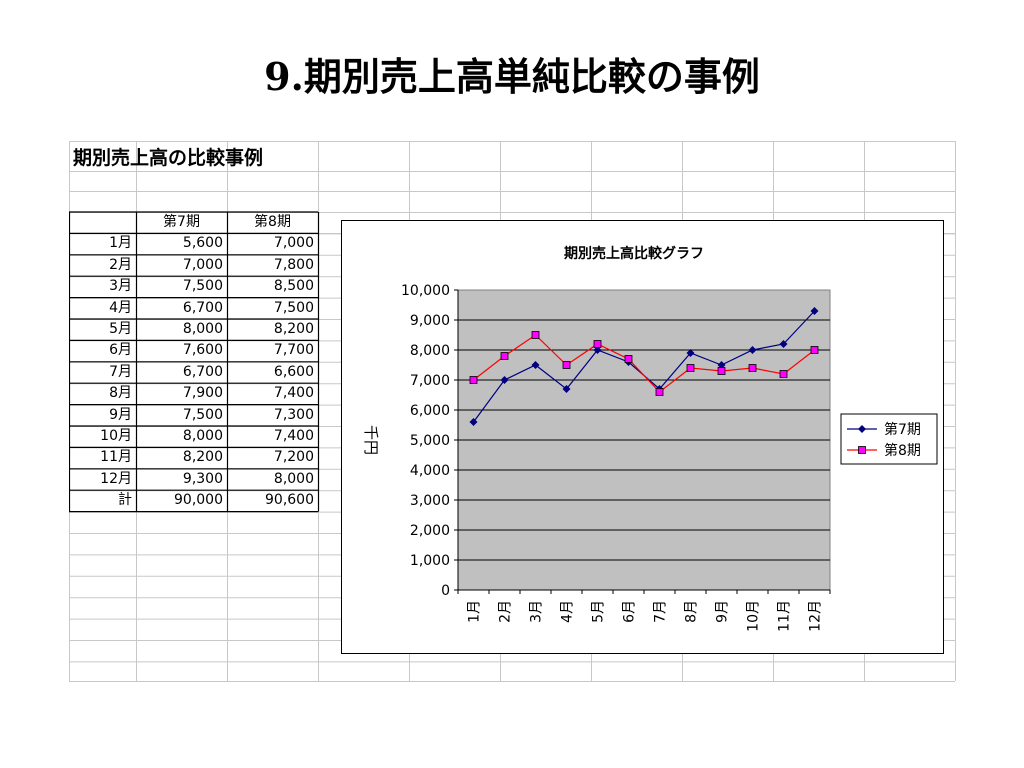 This screenshot has width=1024, height=768. I want to click on cell-period8: 7,500, so click(293, 307).